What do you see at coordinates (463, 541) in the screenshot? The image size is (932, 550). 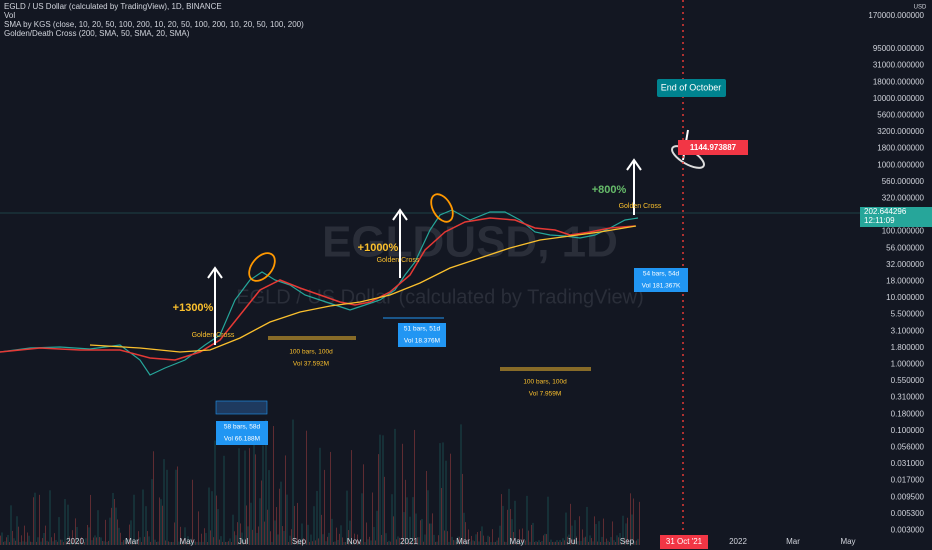 I see `time-label: Mar` at bounding box center [463, 541].